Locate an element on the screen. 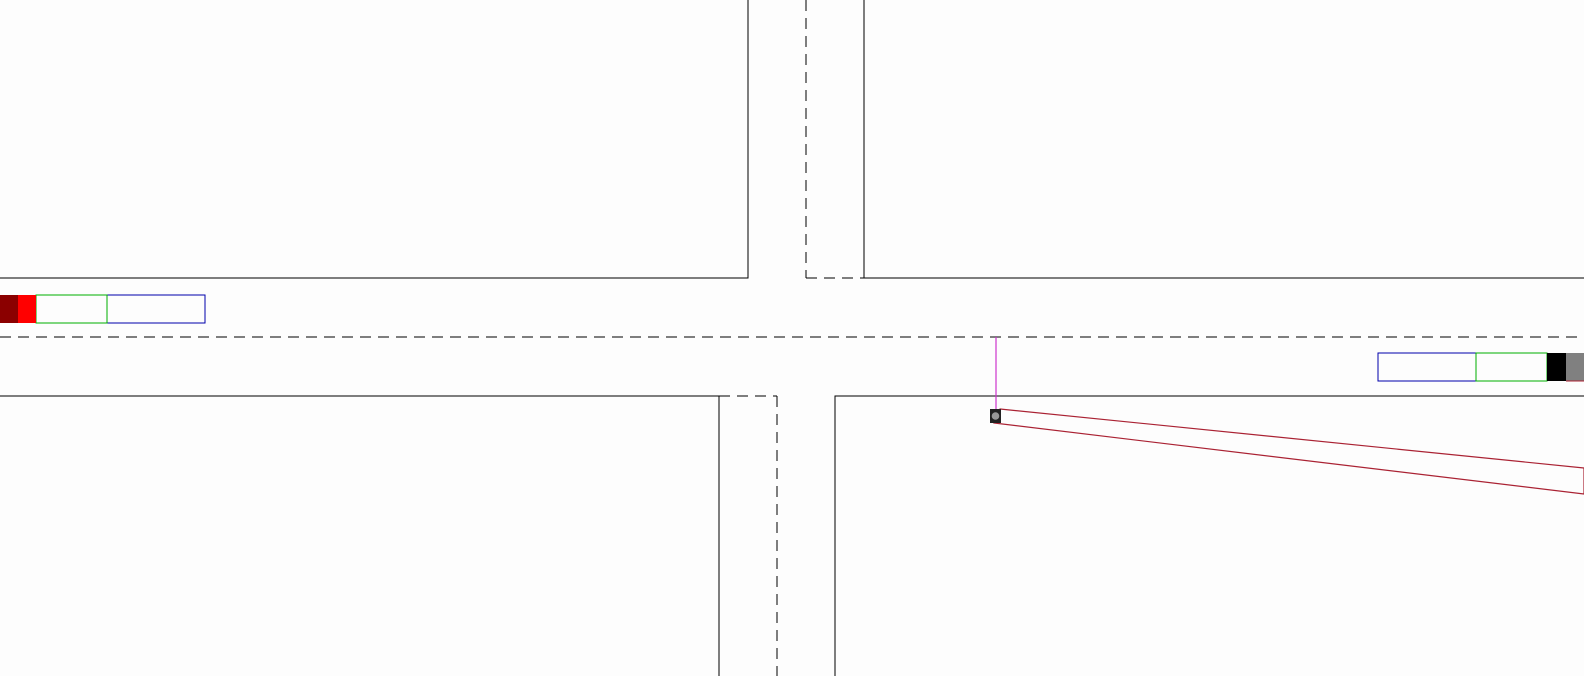  traffic-camera-icon is located at coordinates (995, 416).